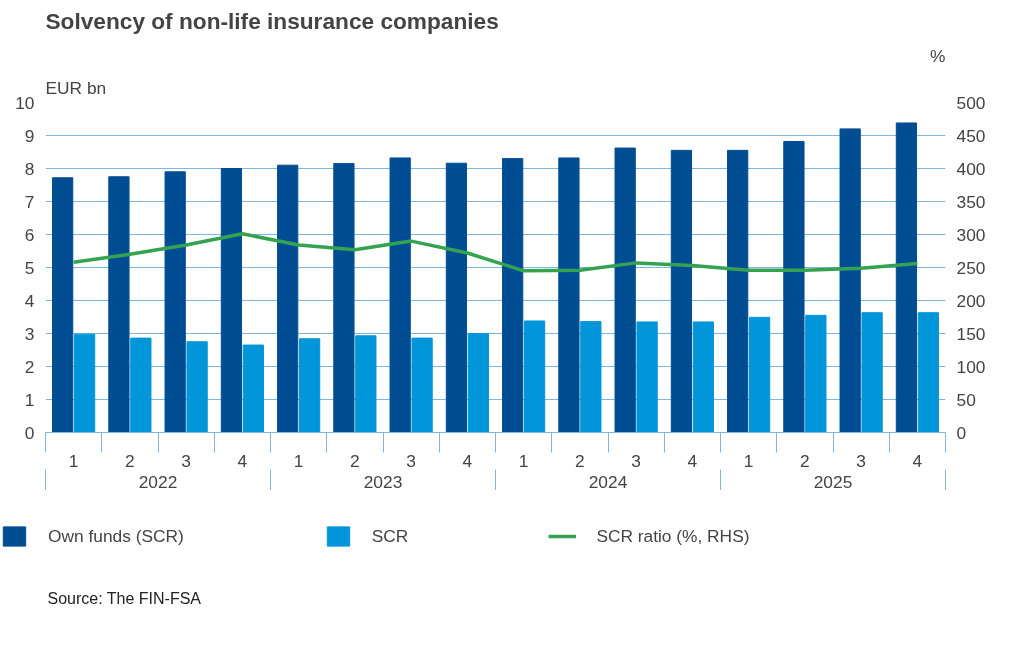 This screenshot has width=1027, height=668. Describe the element at coordinates (608, 481) in the screenshot. I see `text: 2024` at that location.